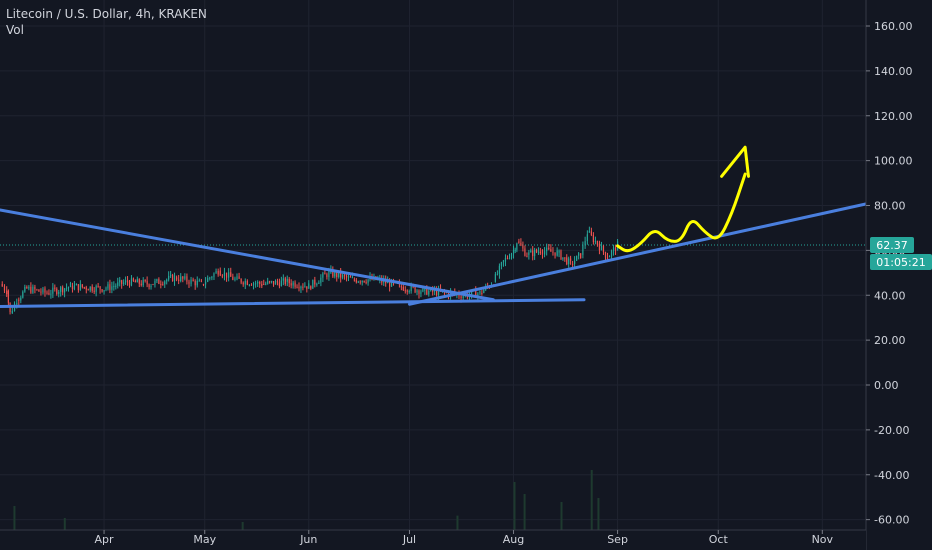  I want to click on price-tick-label: 140.00, so click(893, 71).